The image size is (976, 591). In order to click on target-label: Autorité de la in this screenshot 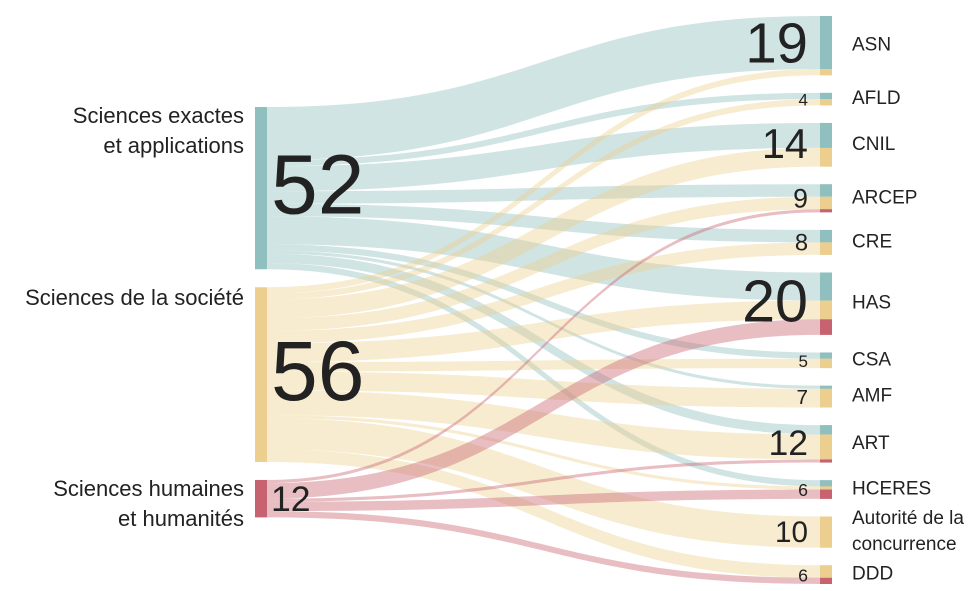, I will do `click(908, 518)`.